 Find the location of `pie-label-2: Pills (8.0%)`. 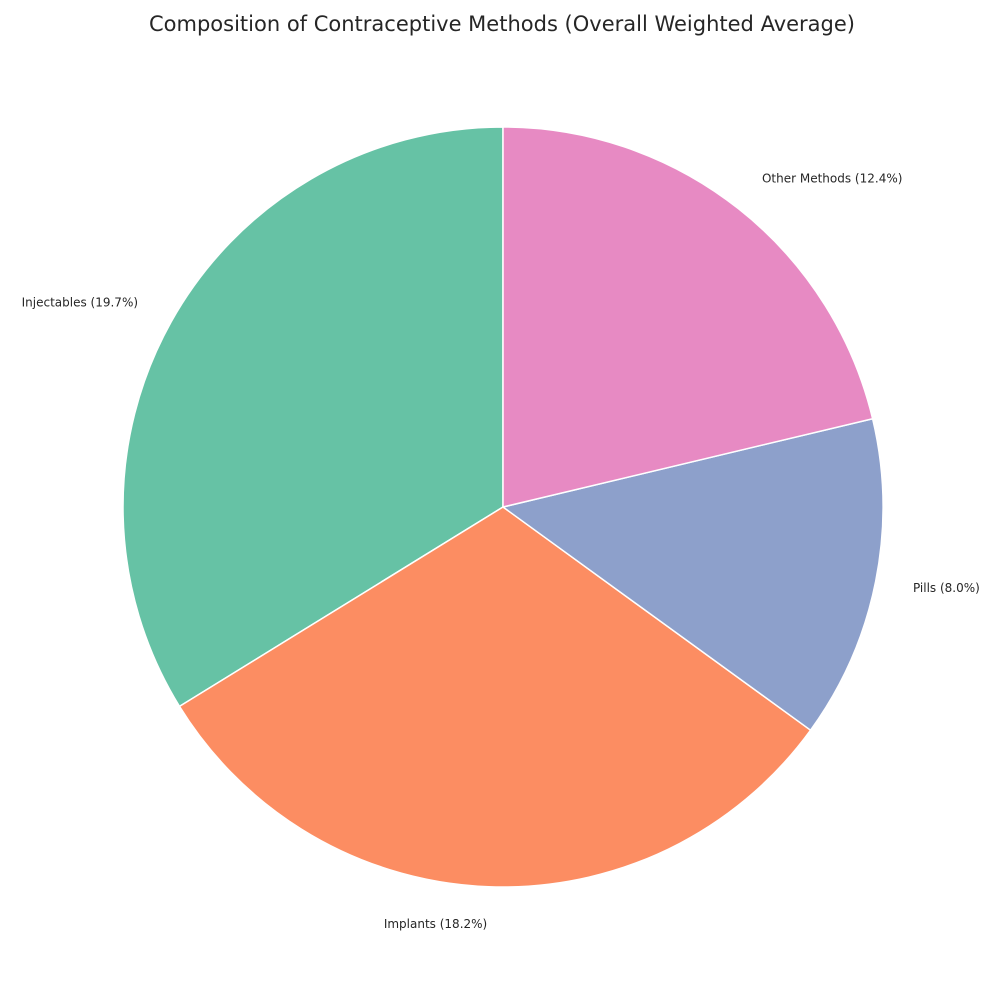

pie-label-2: Pills (8.0%) is located at coordinates (946, 588).